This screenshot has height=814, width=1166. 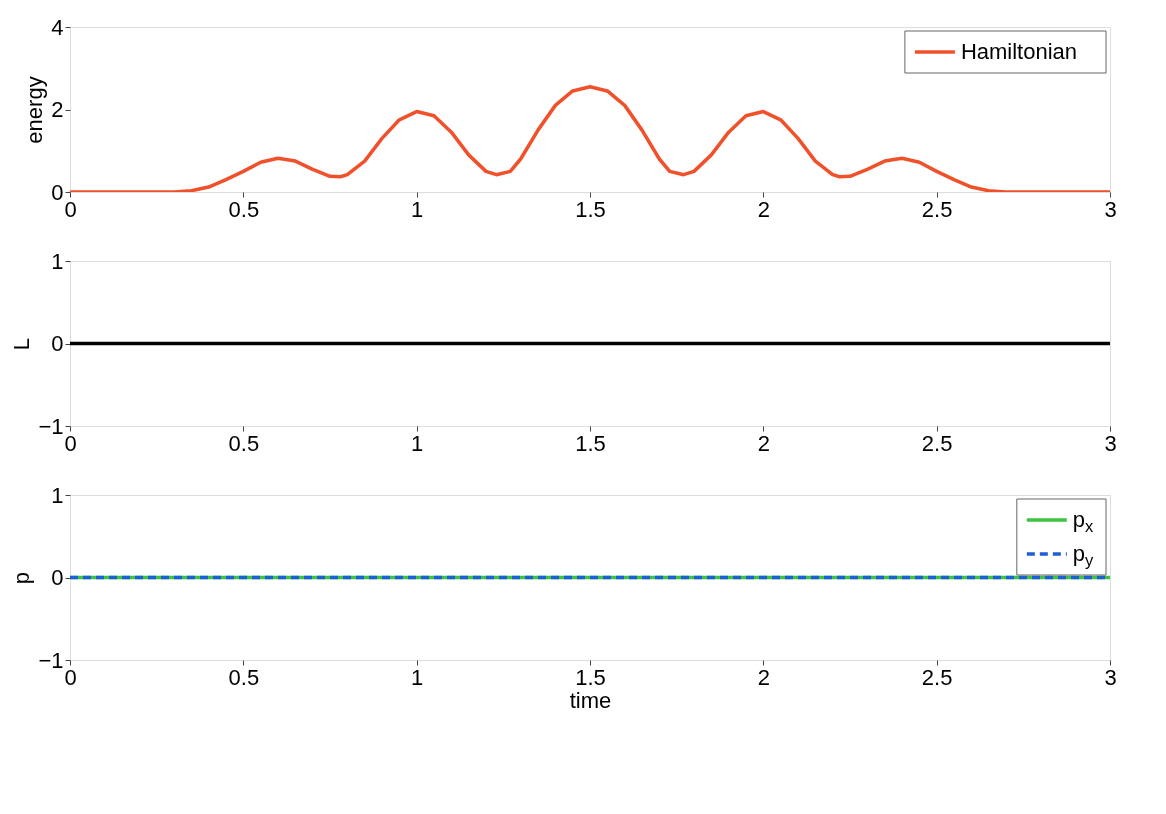 What do you see at coordinates (57, 109) in the screenshot?
I see `y-tick-label: 2` at bounding box center [57, 109].